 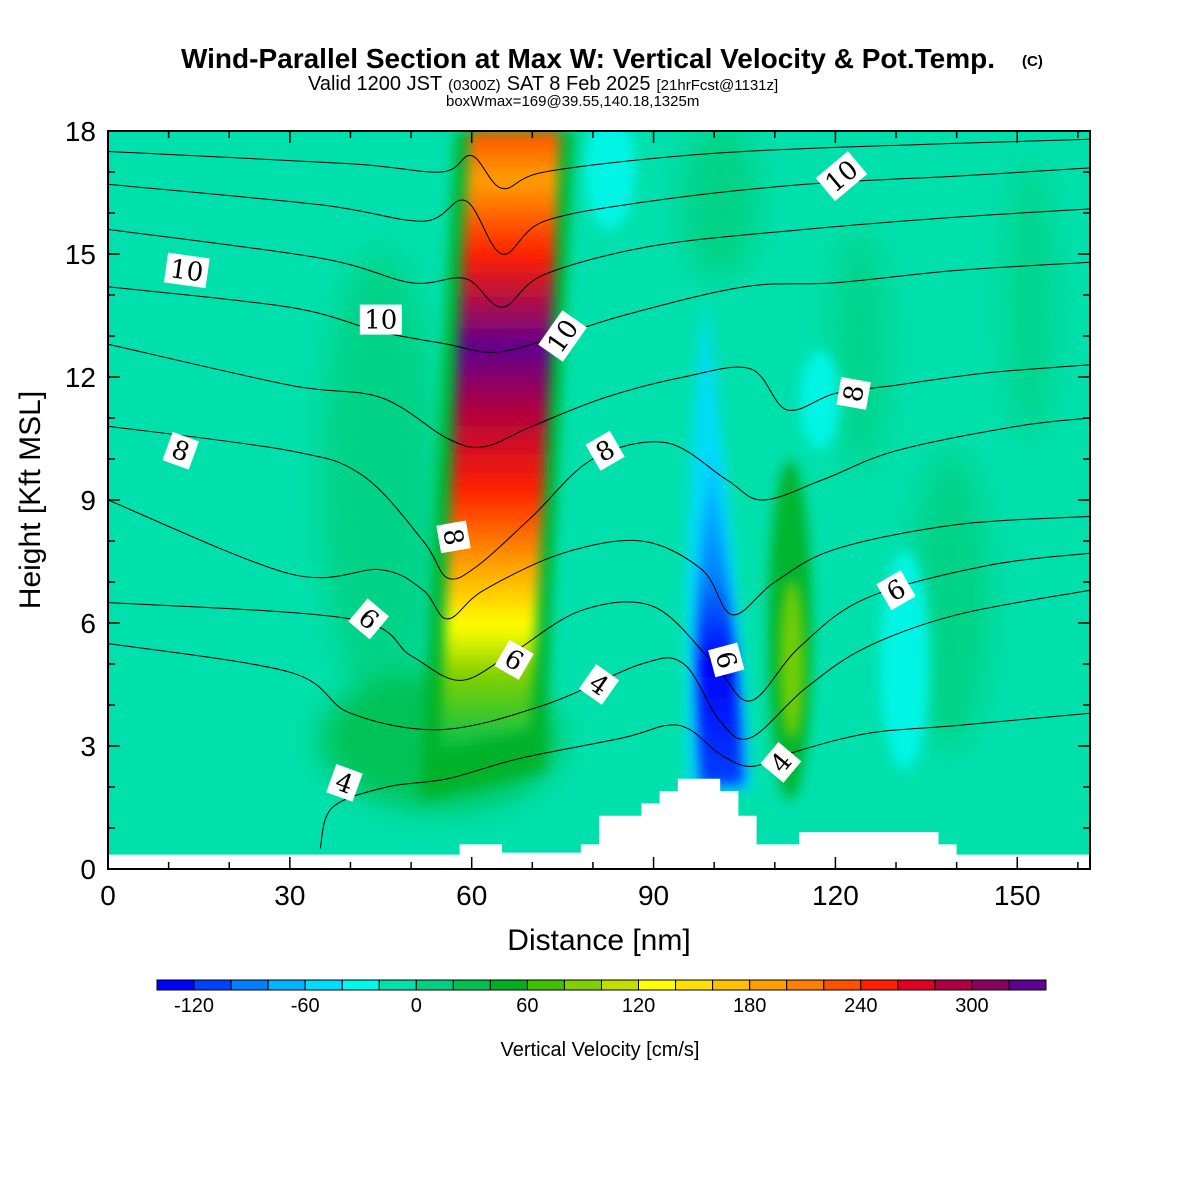 I want to click on y-tick-label: 18, so click(x=80, y=131).